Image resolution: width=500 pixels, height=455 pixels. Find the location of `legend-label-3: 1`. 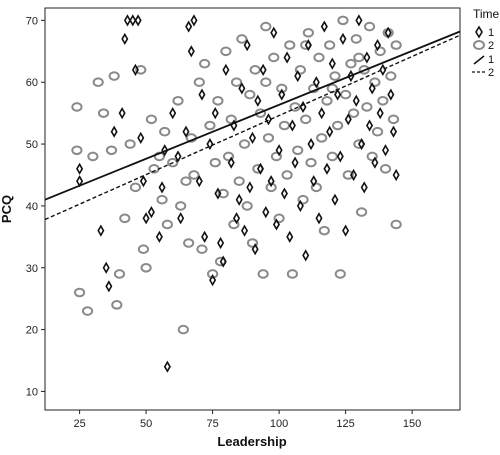

legend-label-3: 1 is located at coordinates (491, 60).